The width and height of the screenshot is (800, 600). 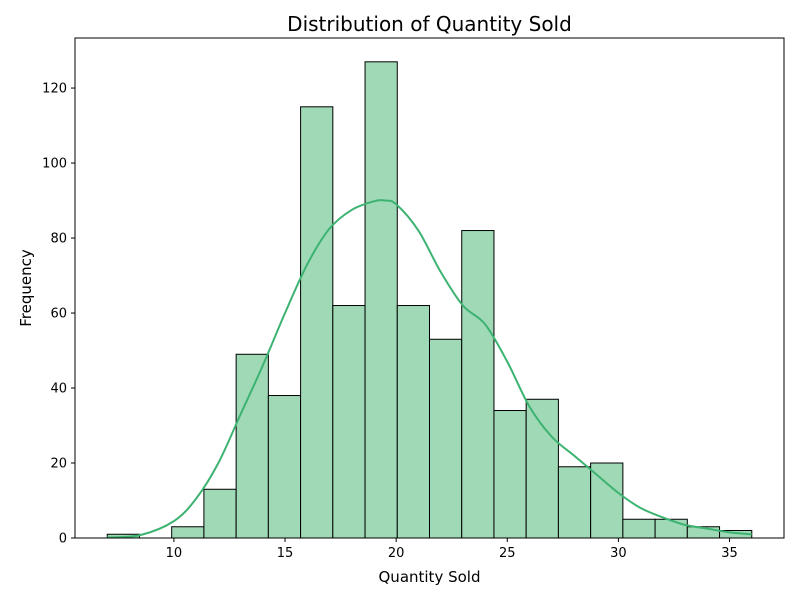 What do you see at coordinates (58, 464) in the screenshot?
I see `y-tick-label: 20` at bounding box center [58, 464].